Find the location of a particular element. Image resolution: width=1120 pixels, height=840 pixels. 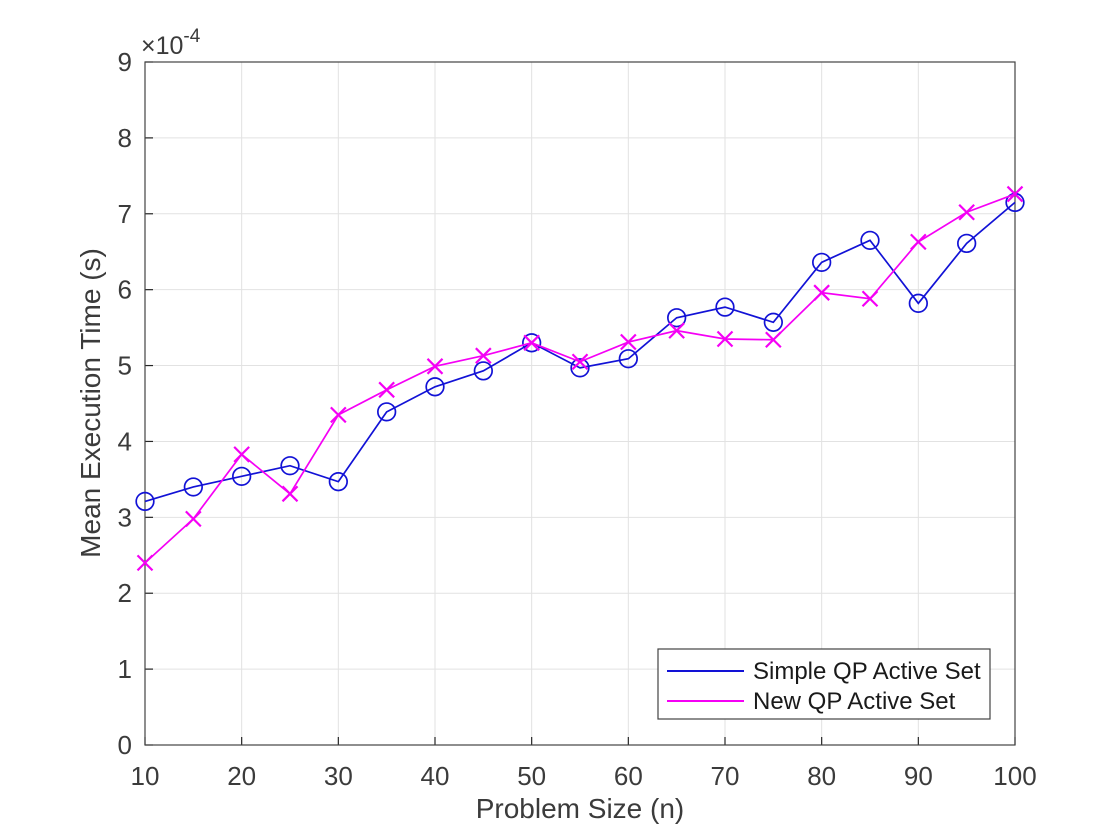

legend-label-new-qp: New QP Active Set is located at coordinates (854, 701).